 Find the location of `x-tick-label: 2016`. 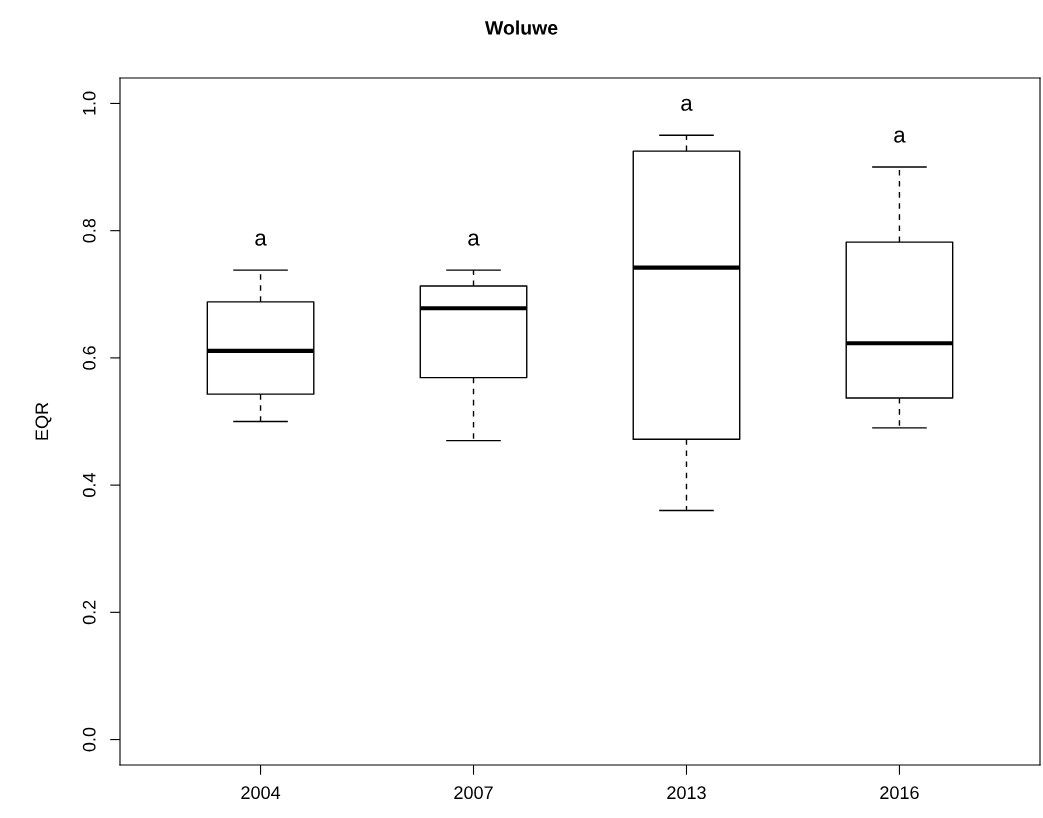

x-tick-label: 2016 is located at coordinates (899, 793).